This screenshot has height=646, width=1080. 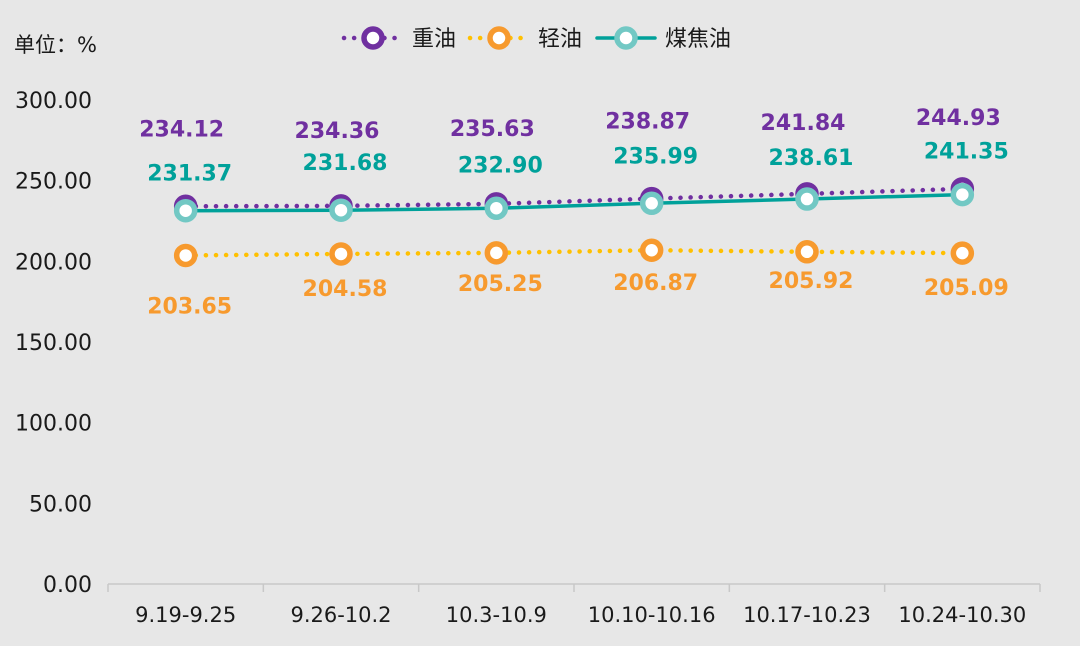 I want to click on data-label: 231.37, so click(x=189, y=174).